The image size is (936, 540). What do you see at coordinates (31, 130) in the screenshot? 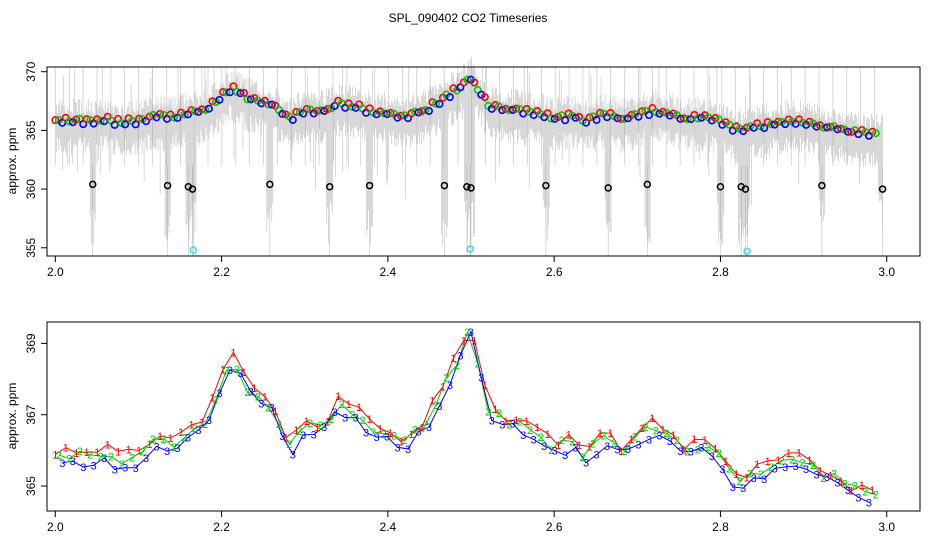
I see `top-y-tick-label: 365` at bounding box center [31, 130].